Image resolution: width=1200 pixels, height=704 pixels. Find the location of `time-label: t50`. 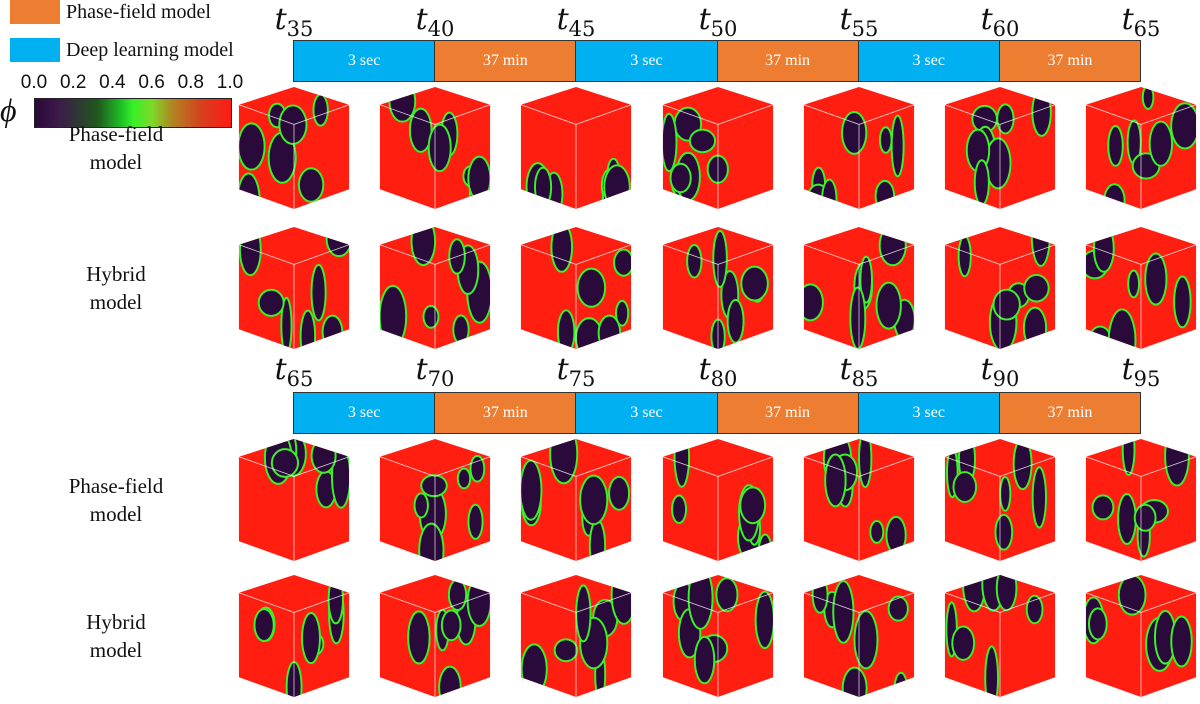

time-label: t50 is located at coordinates (718, 21).